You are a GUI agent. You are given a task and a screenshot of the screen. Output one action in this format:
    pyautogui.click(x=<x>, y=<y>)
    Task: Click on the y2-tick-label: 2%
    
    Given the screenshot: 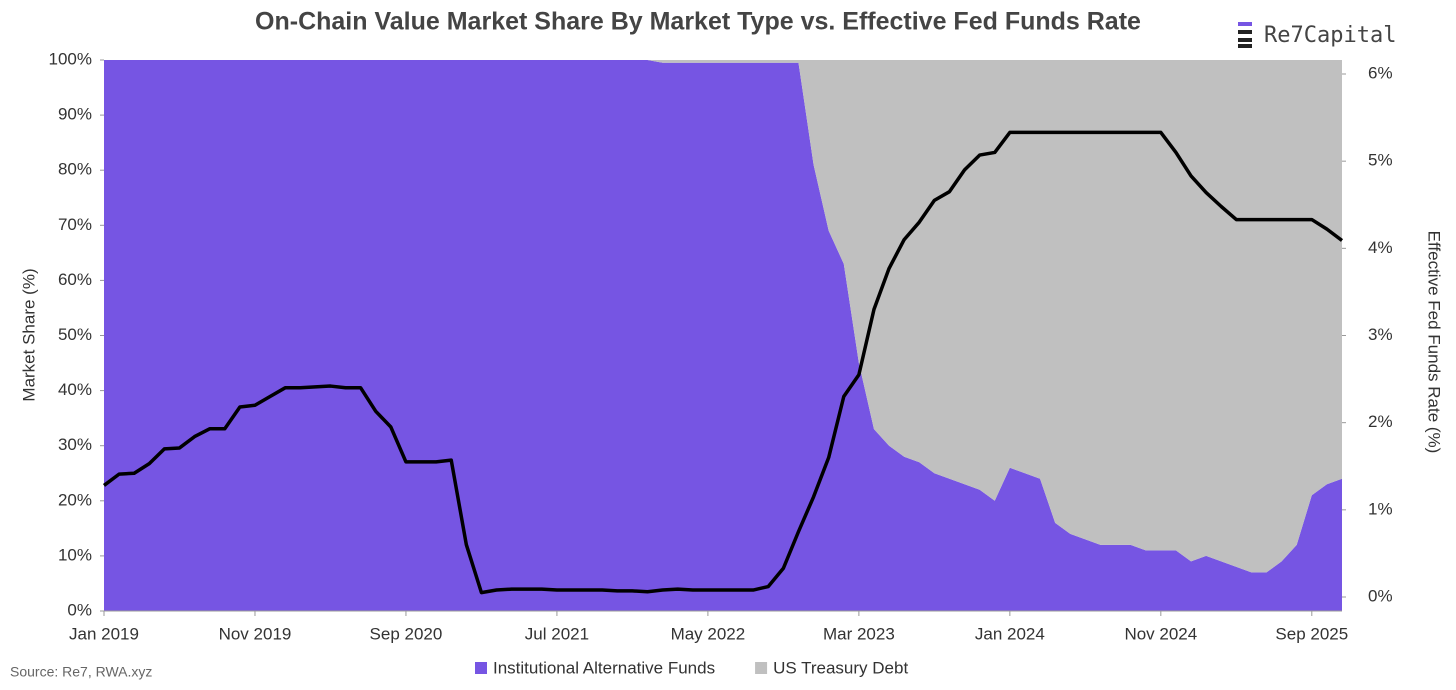 What is the action you would take?
    pyautogui.click(x=1380, y=421)
    